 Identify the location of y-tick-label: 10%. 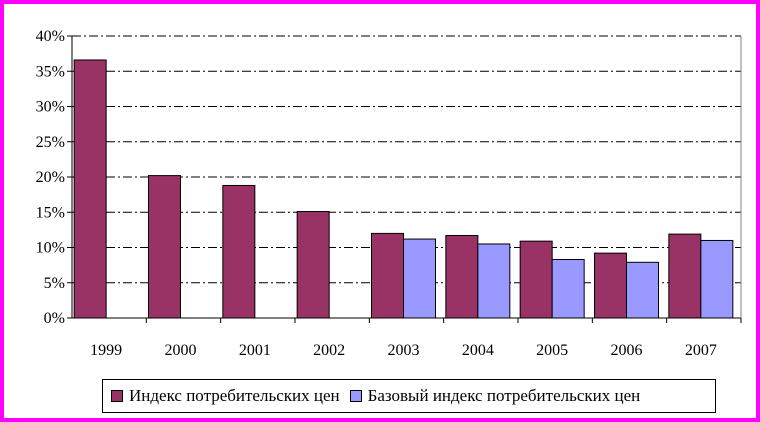
(50, 248).